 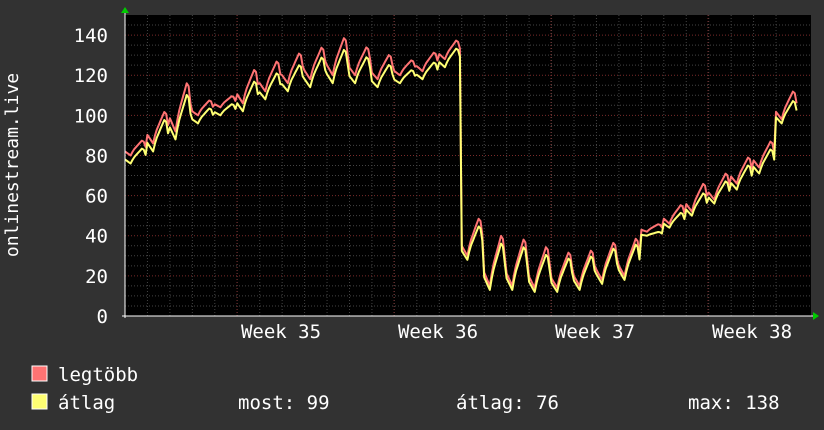 I want to click on y-axis-arrow-icon, so click(x=125, y=10).